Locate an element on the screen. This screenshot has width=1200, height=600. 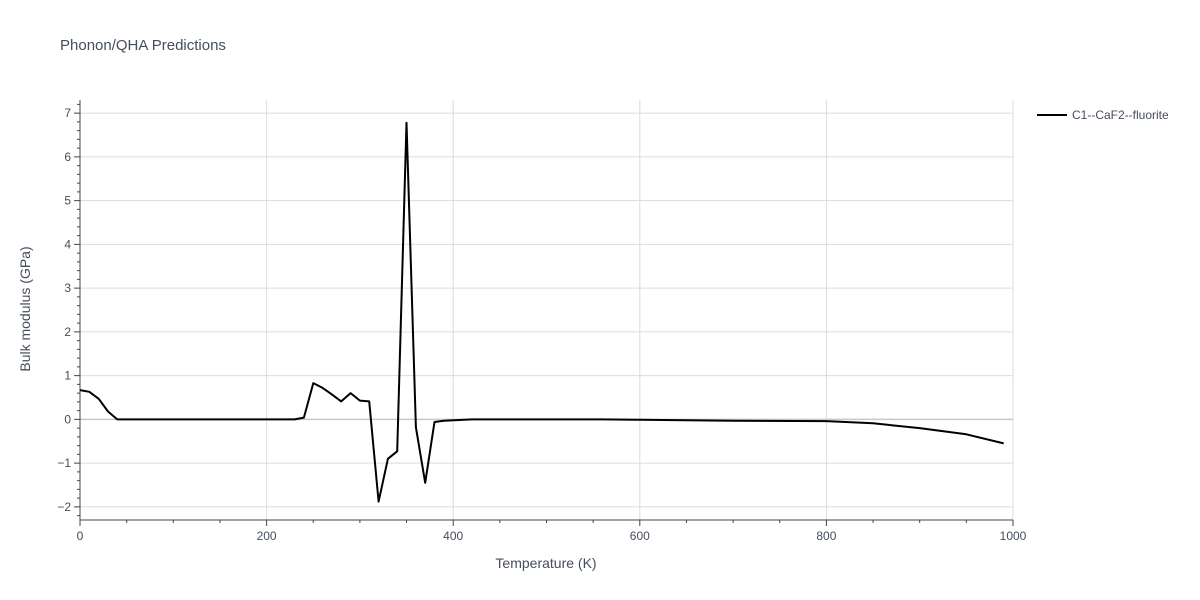
legend-label: C1--CaF2--fluorite is located at coordinates (1120, 115).